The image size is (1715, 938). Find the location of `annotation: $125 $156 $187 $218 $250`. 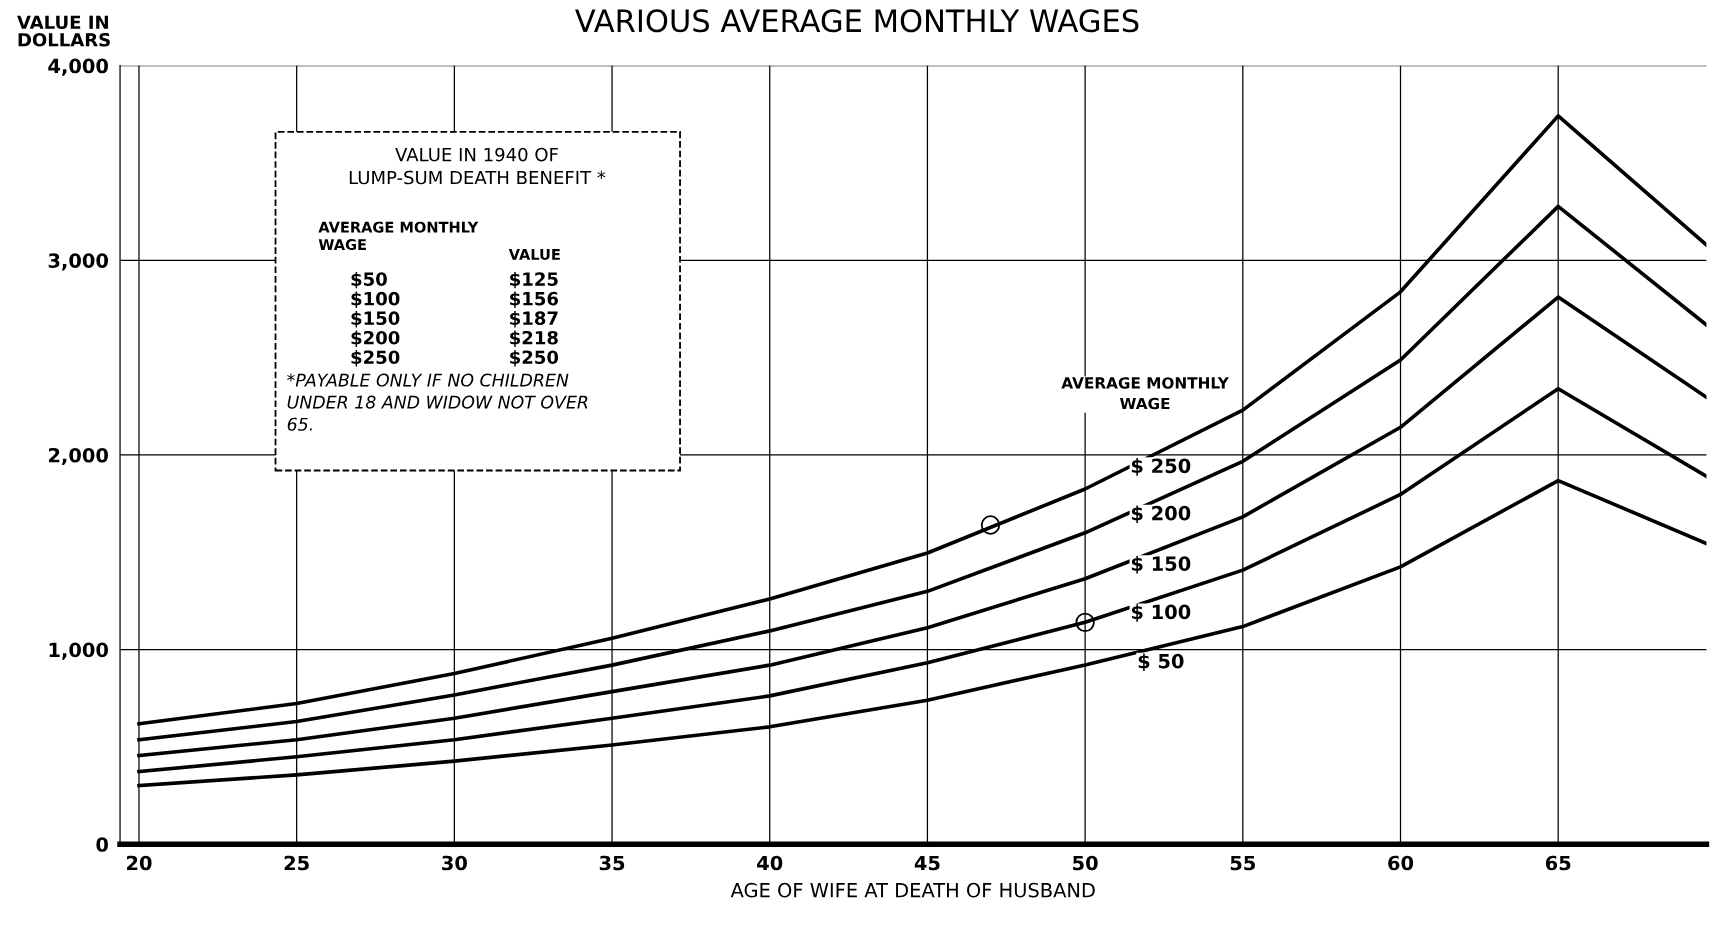

annotation: $125 $156 $187 $218 $250 is located at coordinates (534, 319).